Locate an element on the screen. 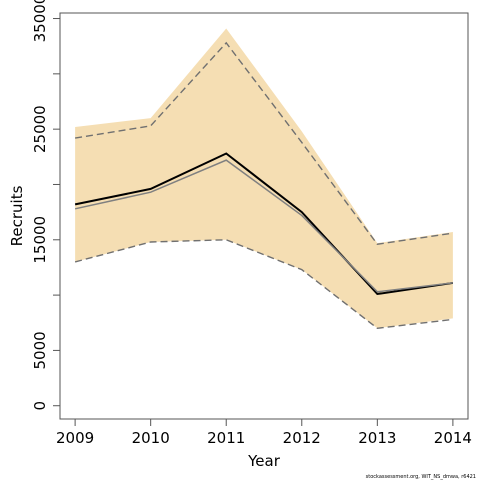 The width and height of the screenshot is (480, 480). x-axis-title: Year is located at coordinates (264, 461).